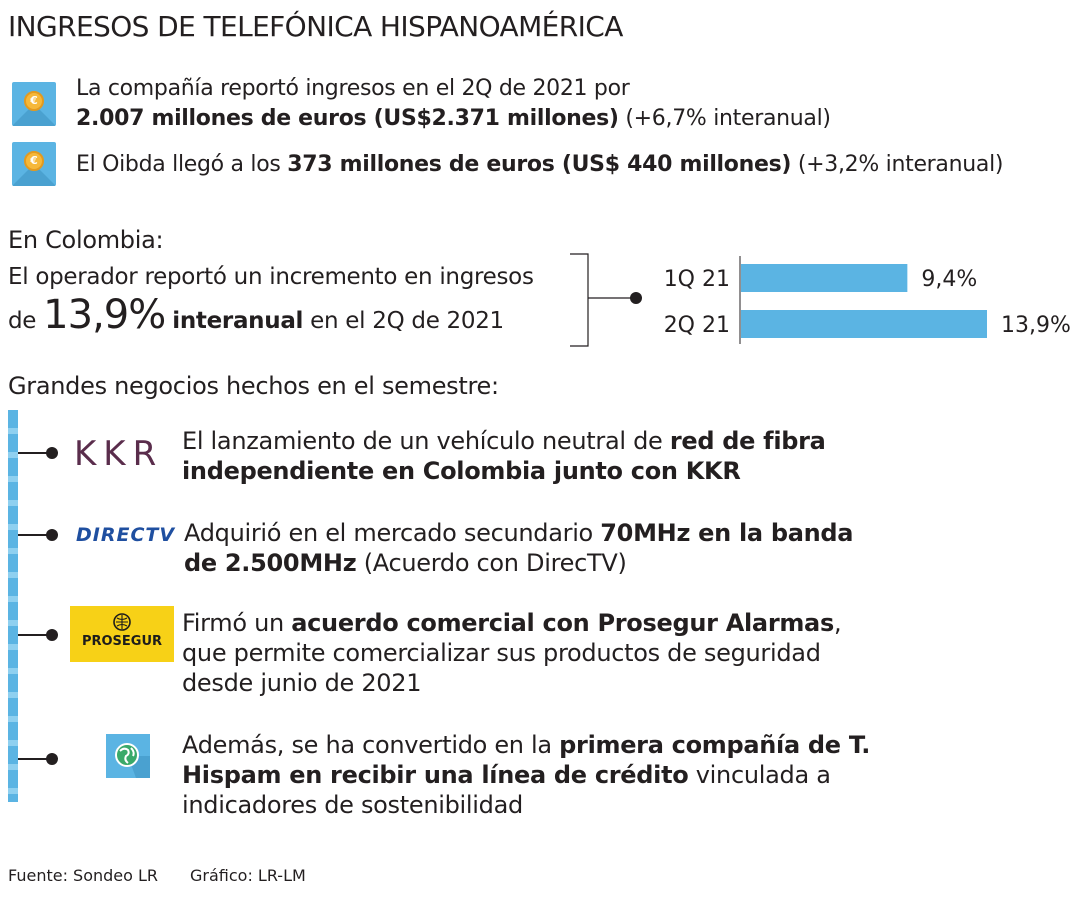 The image size is (1080, 900). I want to click on bracket-shape, so click(579, 300).